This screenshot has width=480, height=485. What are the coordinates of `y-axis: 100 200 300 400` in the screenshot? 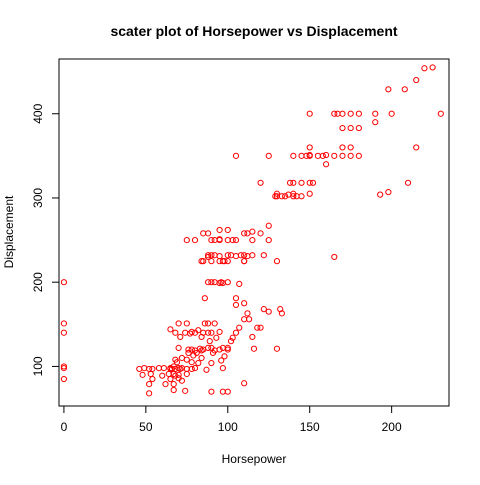 It's located at (45, 239).